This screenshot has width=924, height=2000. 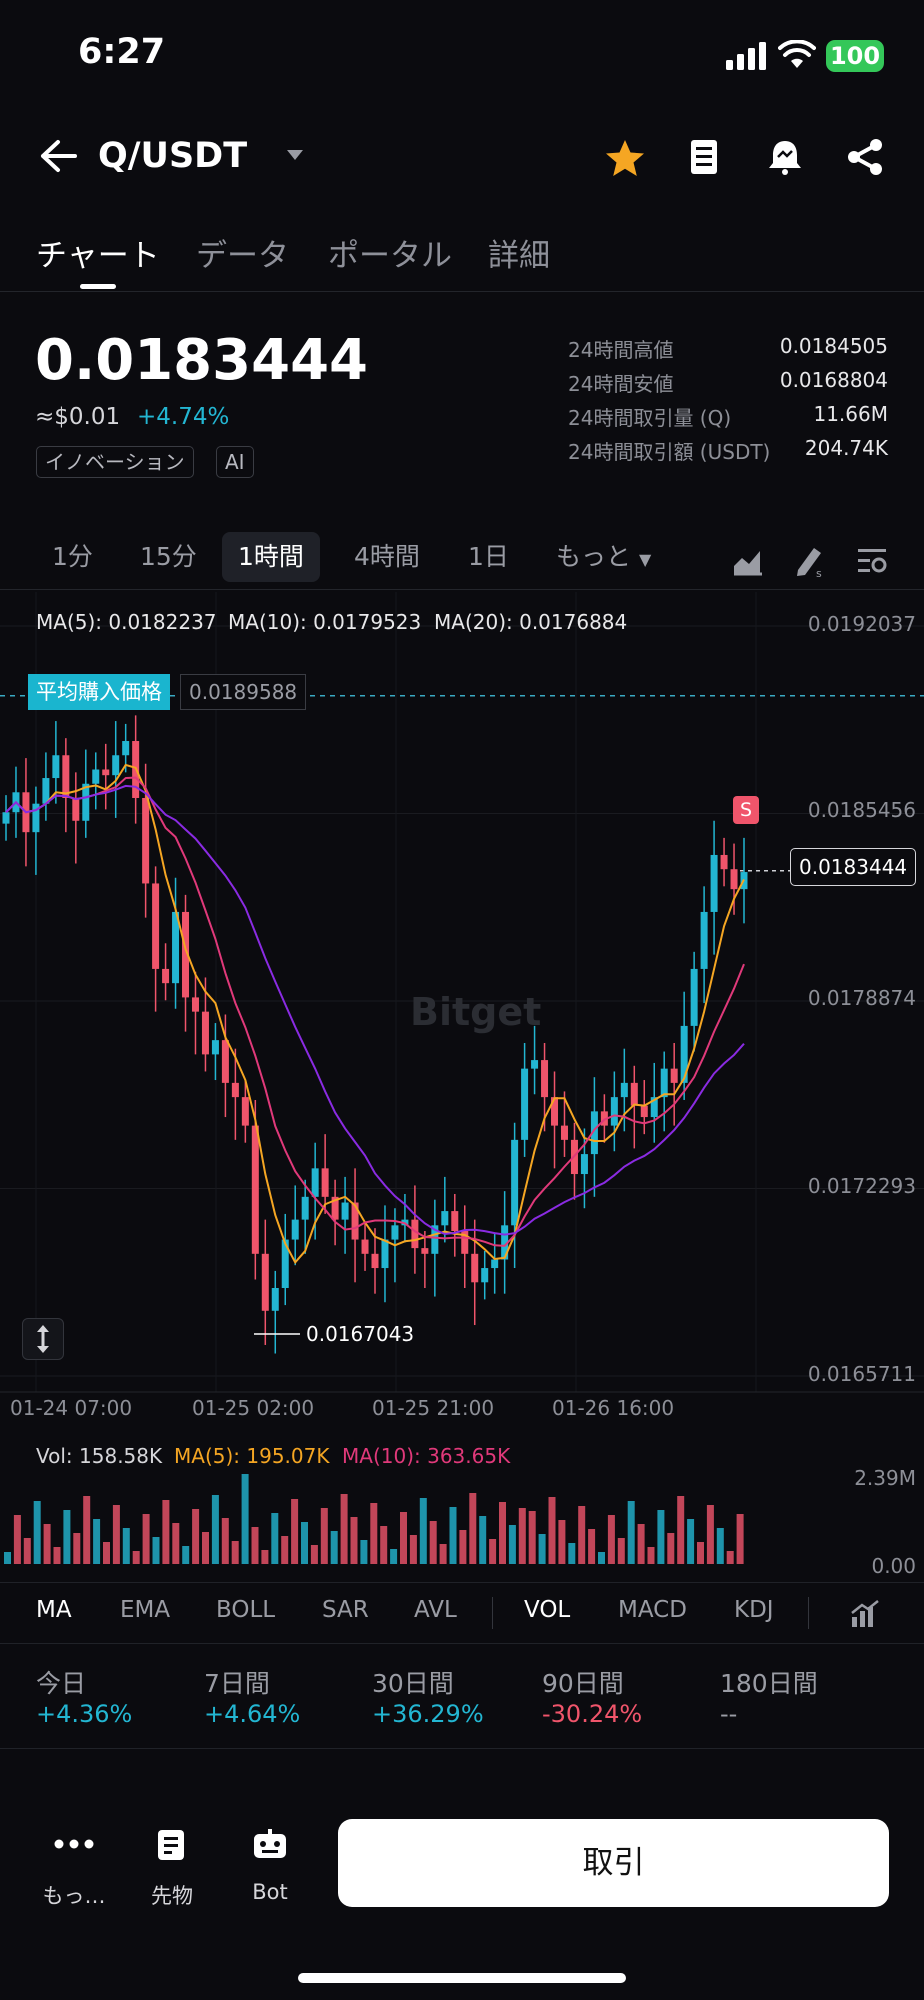 What do you see at coordinates (387, 556) in the screenshot?
I see `interval-4h: 4時間` at bounding box center [387, 556].